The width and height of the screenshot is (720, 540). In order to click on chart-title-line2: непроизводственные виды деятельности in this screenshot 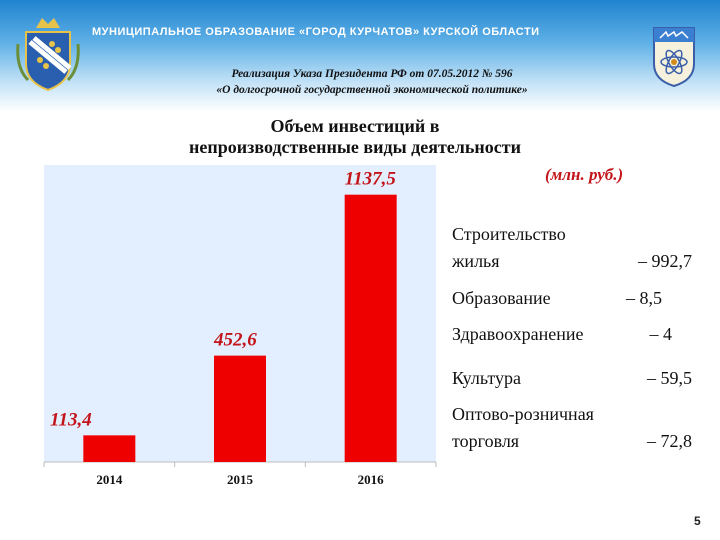, I will do `click(355, 147)`.